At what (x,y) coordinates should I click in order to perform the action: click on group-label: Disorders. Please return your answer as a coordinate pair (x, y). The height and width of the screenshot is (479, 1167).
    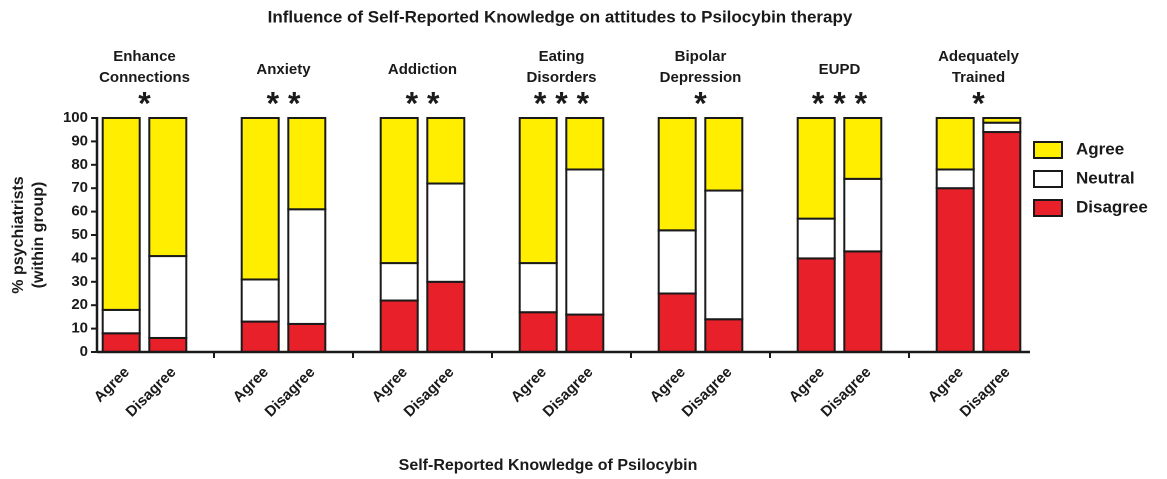
    Looking at the image, I should click on (561, 77).